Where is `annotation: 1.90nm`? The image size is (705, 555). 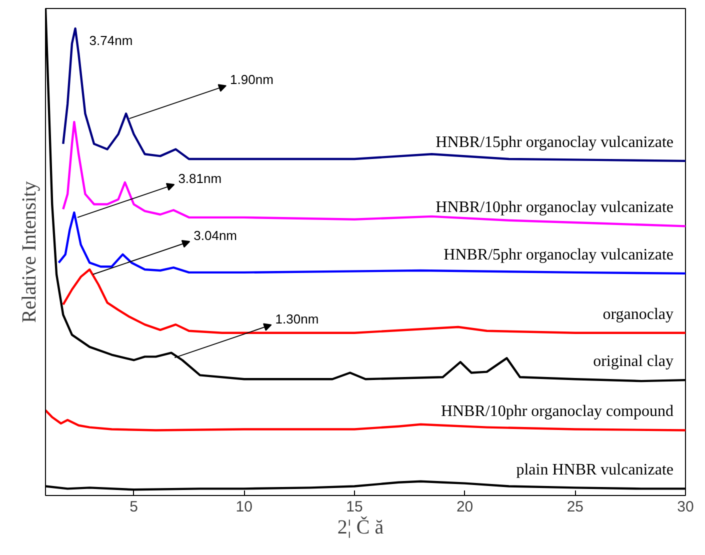 annotation: 1.90nm is located at coordinates (252, 80).